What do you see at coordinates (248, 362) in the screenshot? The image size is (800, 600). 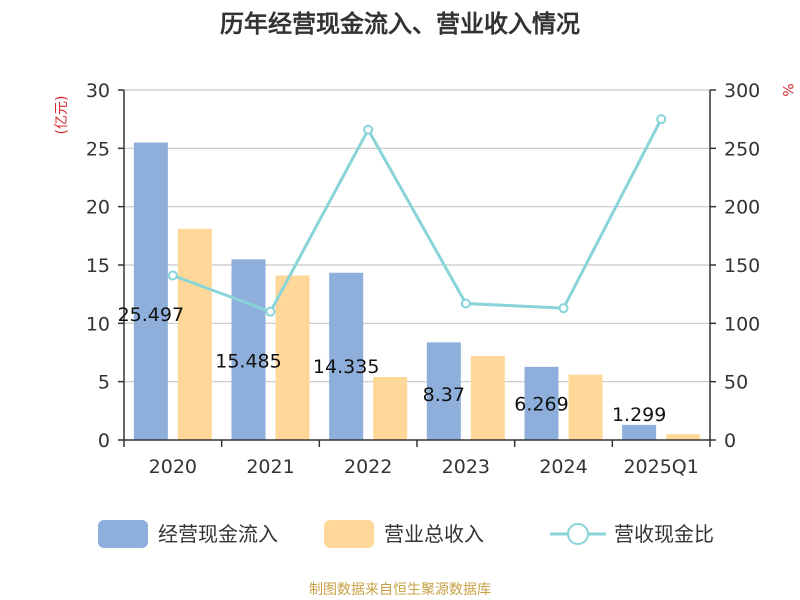 I see `data-label: 15.485` at bounding box center [248, 362].